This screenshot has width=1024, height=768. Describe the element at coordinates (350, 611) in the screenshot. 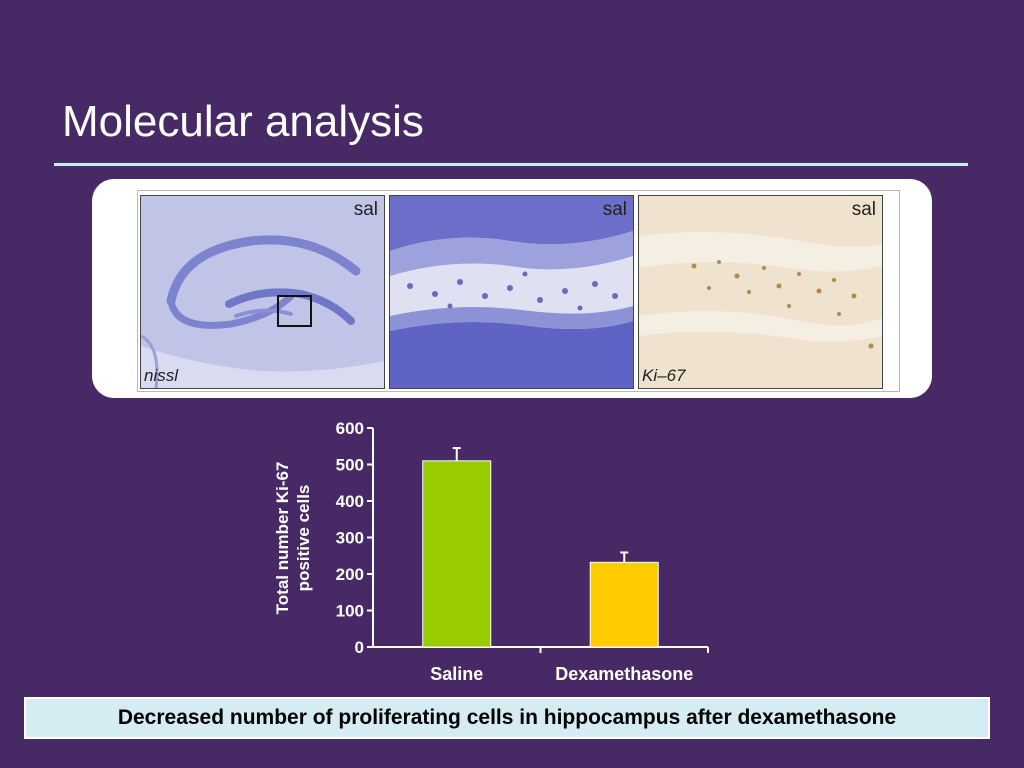

I see `y-tick-label: 100` at that location.